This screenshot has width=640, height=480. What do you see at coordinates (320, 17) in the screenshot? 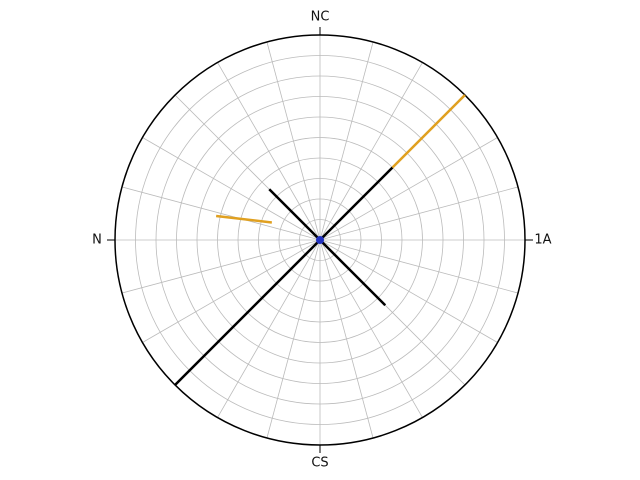
I see `theta-label: NC` at bounding box center [320, 17].